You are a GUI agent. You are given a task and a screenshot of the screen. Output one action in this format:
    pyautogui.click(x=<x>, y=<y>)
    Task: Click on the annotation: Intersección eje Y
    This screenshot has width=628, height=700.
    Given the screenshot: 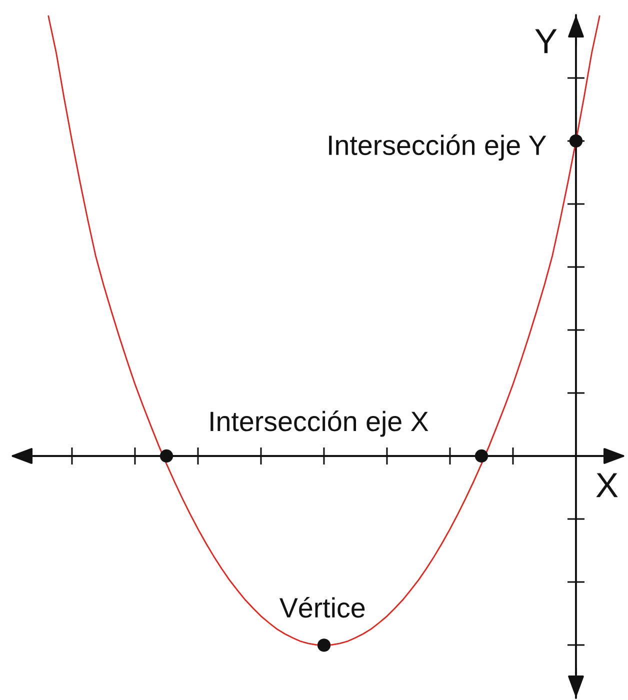 What is the action you would take?
    pyautogui.click(x=437, y=147)
    